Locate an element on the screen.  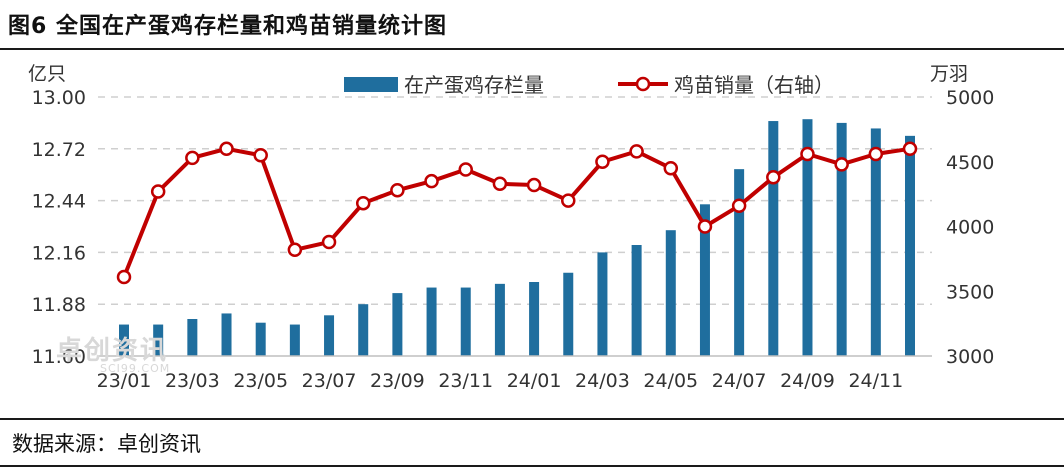
right-tick-label: 3500 is located at coordinates (970, 292).